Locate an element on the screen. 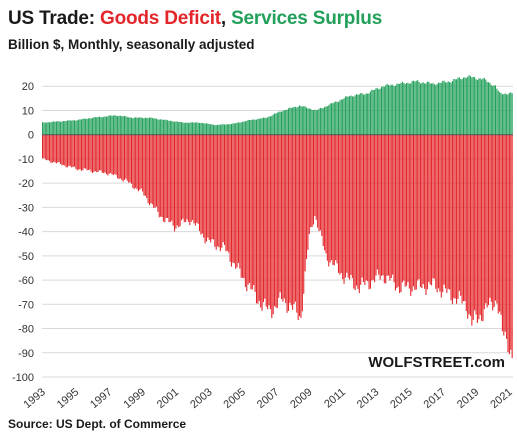  x-tick-label: 2009 is located at coordinates (301, 398).